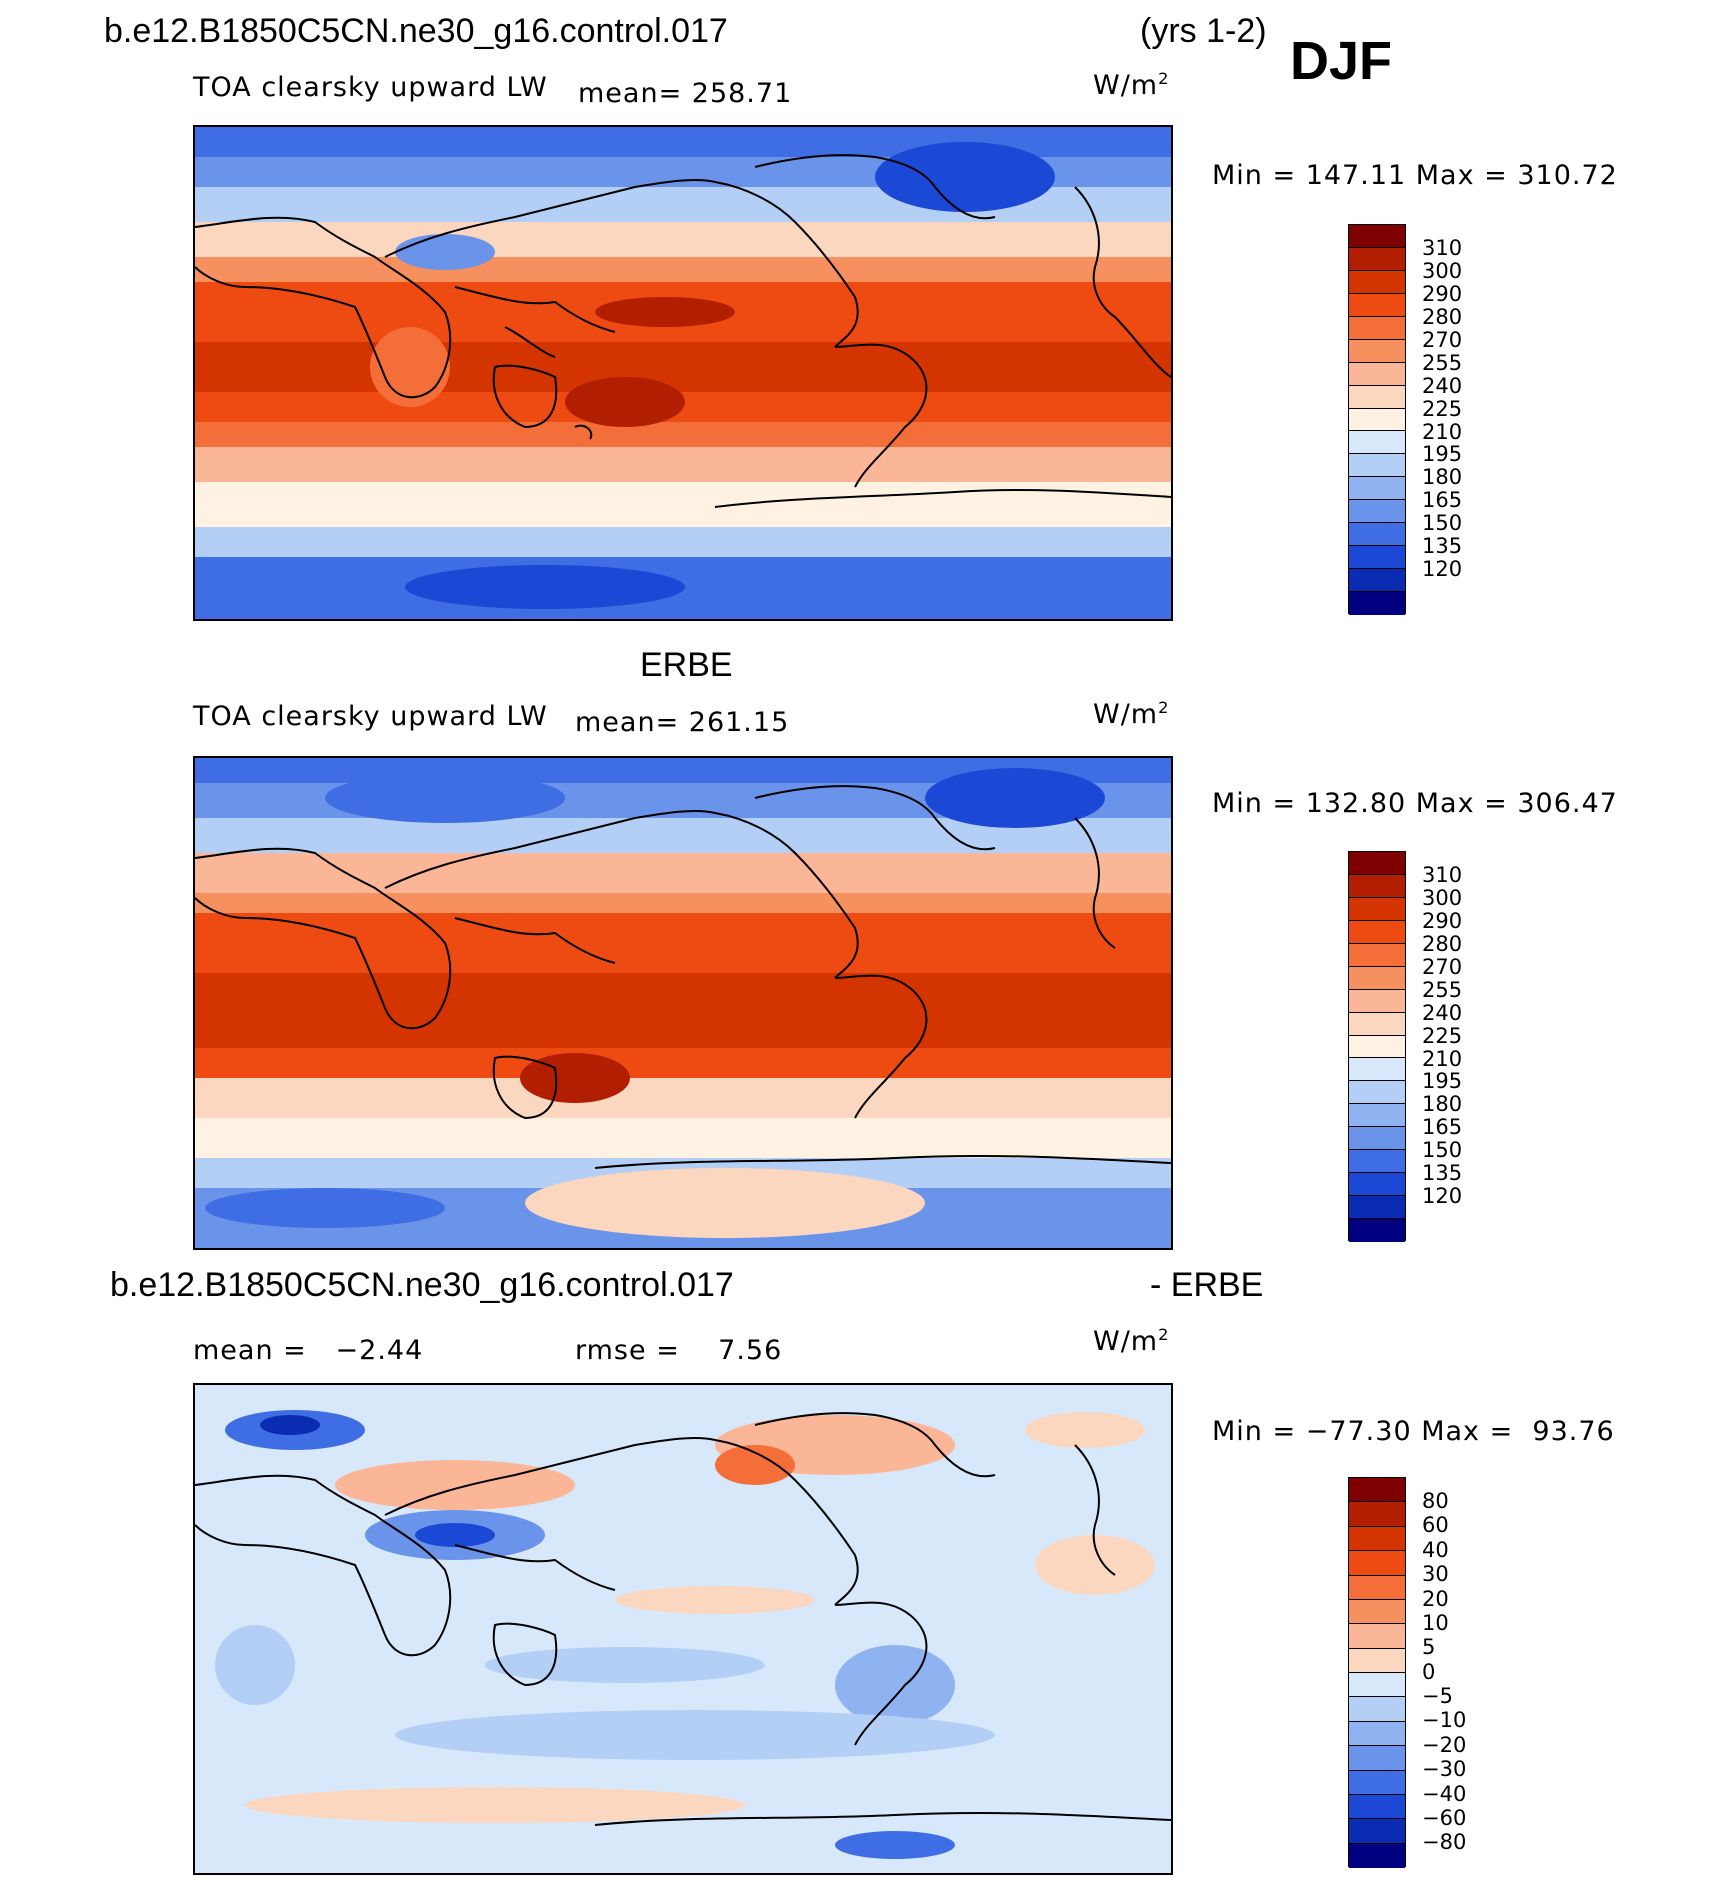 The height and width of the screenshot is (1881, 1710). I want to click on panel3-minmax: Min = −77.30 Max = 93.76, so click(1413, 1431).